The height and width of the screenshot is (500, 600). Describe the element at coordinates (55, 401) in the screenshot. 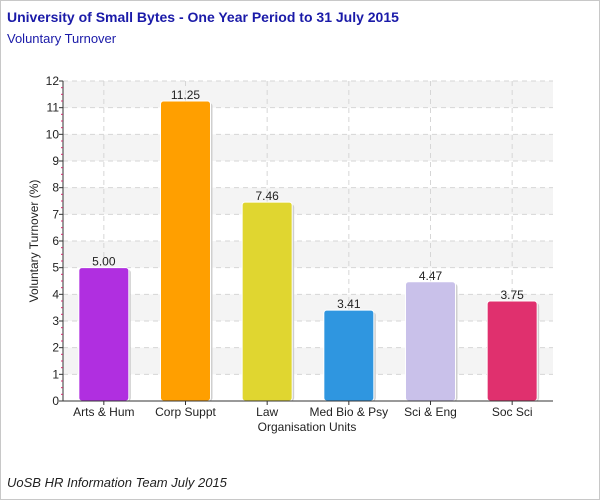

I see `y-tick-label: 0` at that location.